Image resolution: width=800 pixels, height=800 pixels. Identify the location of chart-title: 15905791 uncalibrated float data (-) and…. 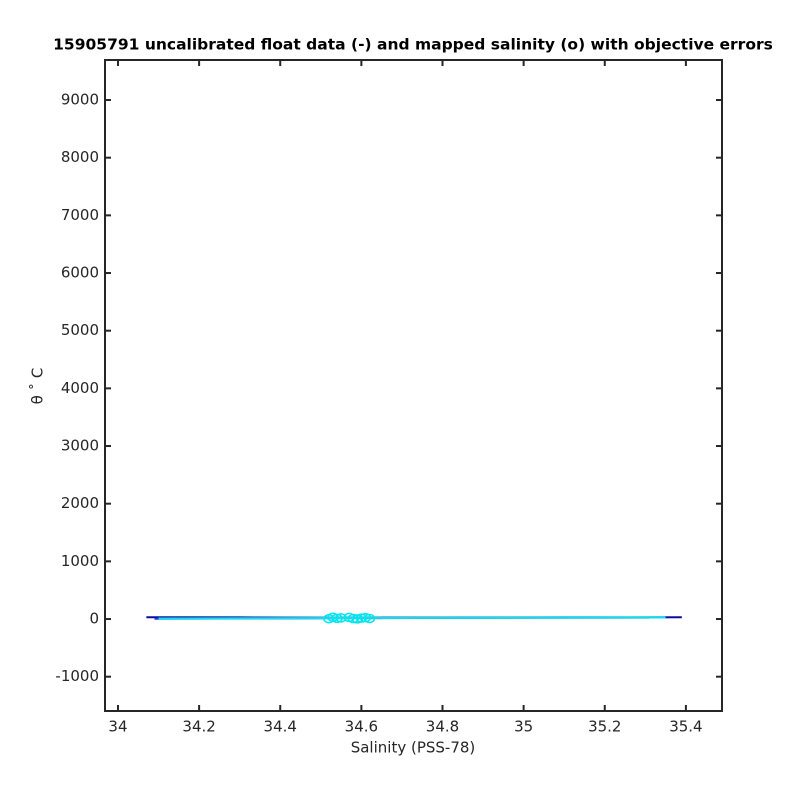
(413, 45).